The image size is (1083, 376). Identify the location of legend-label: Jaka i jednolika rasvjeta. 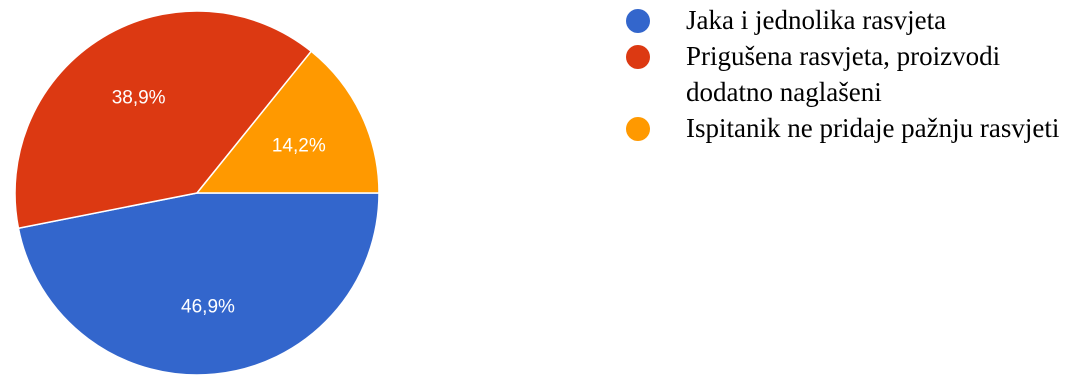
(816, 20).